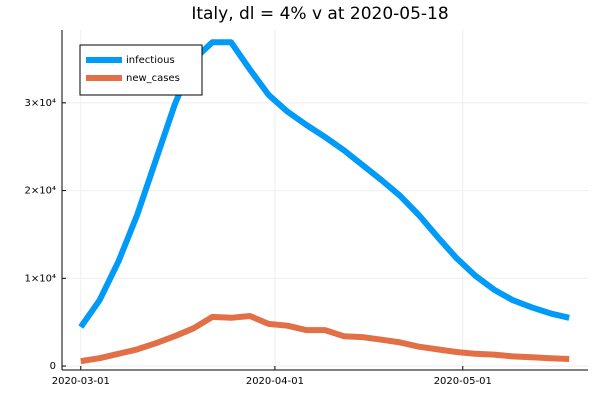 This screenshot has height=400, width=600. Describe the element at coordinates (53, 366) in the screenshot. I see `y-tick-label: 0` at that location.